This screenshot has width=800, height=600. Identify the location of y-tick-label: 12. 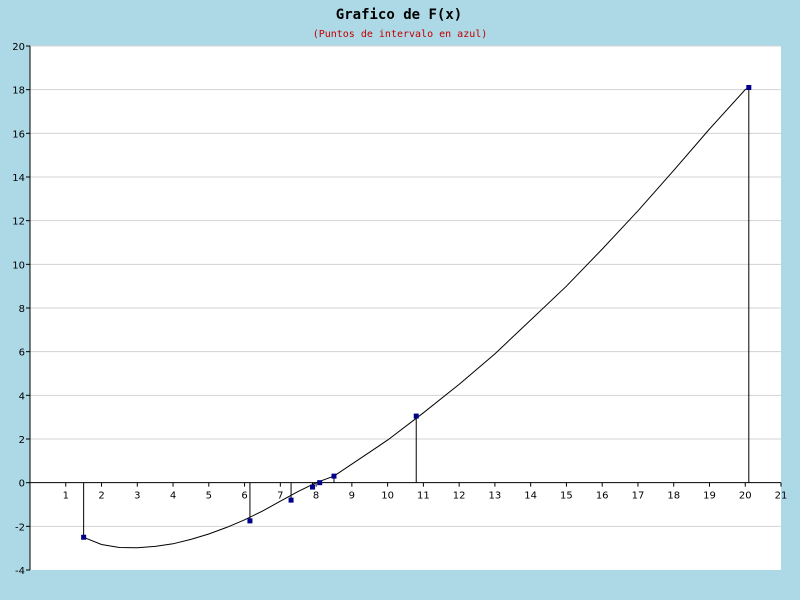
(18, 222).